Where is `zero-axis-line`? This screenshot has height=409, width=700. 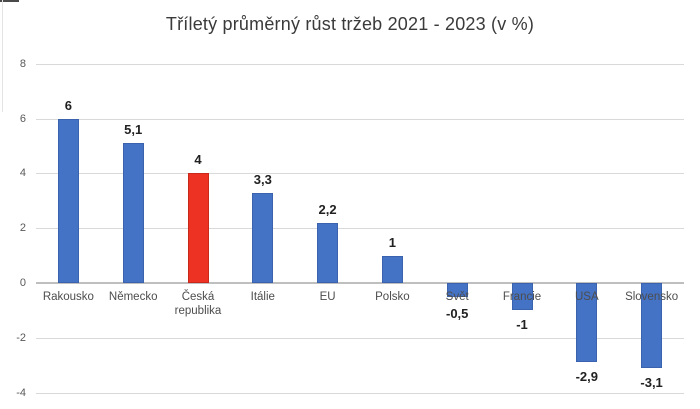 zero-axis-line is located at coordinates (360, 283).